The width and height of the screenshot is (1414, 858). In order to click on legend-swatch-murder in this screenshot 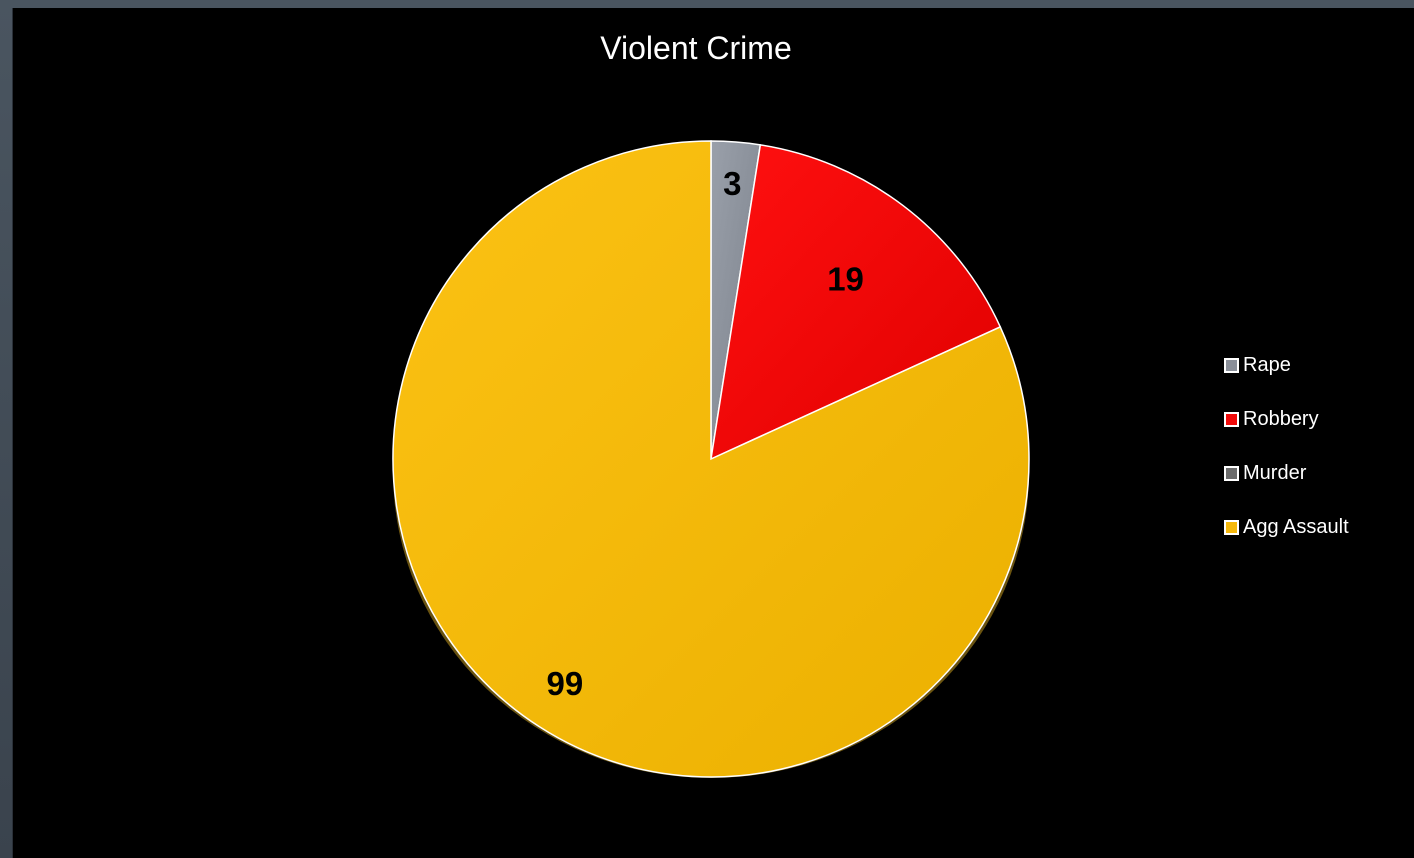, I will do `click(1231, 473)`.